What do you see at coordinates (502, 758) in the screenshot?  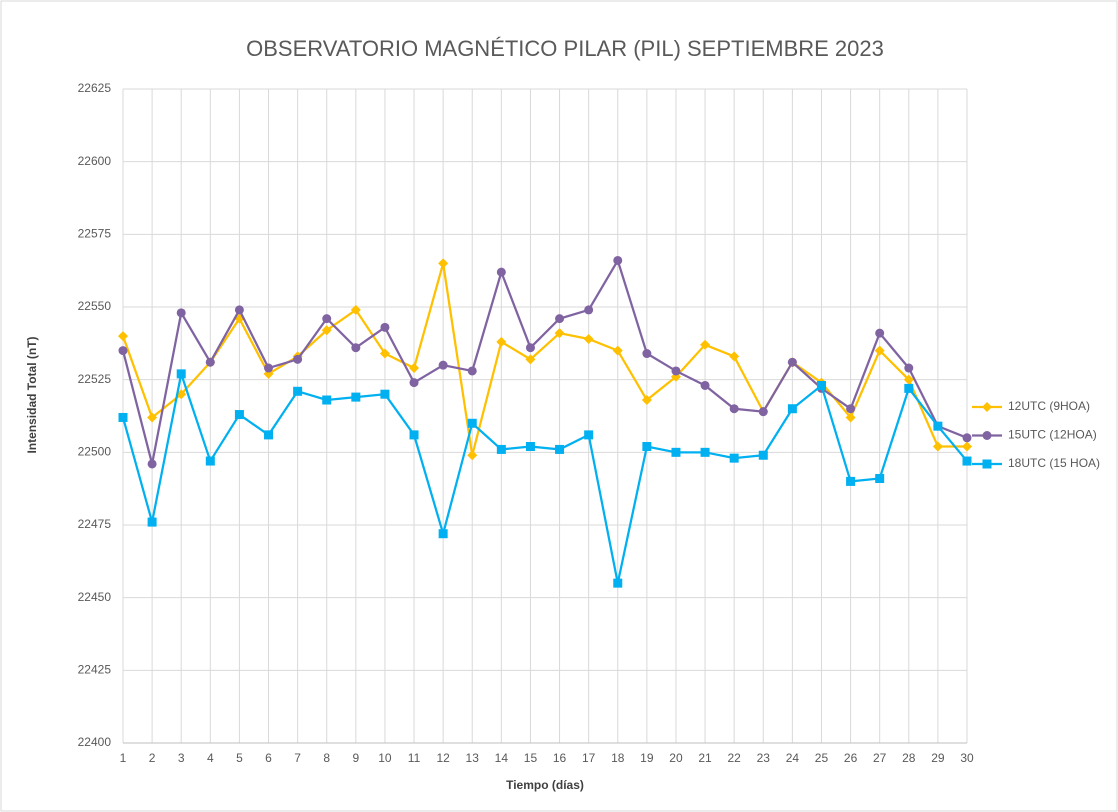 I see `x-tick-label: 14` at bounding box center [502, 758].